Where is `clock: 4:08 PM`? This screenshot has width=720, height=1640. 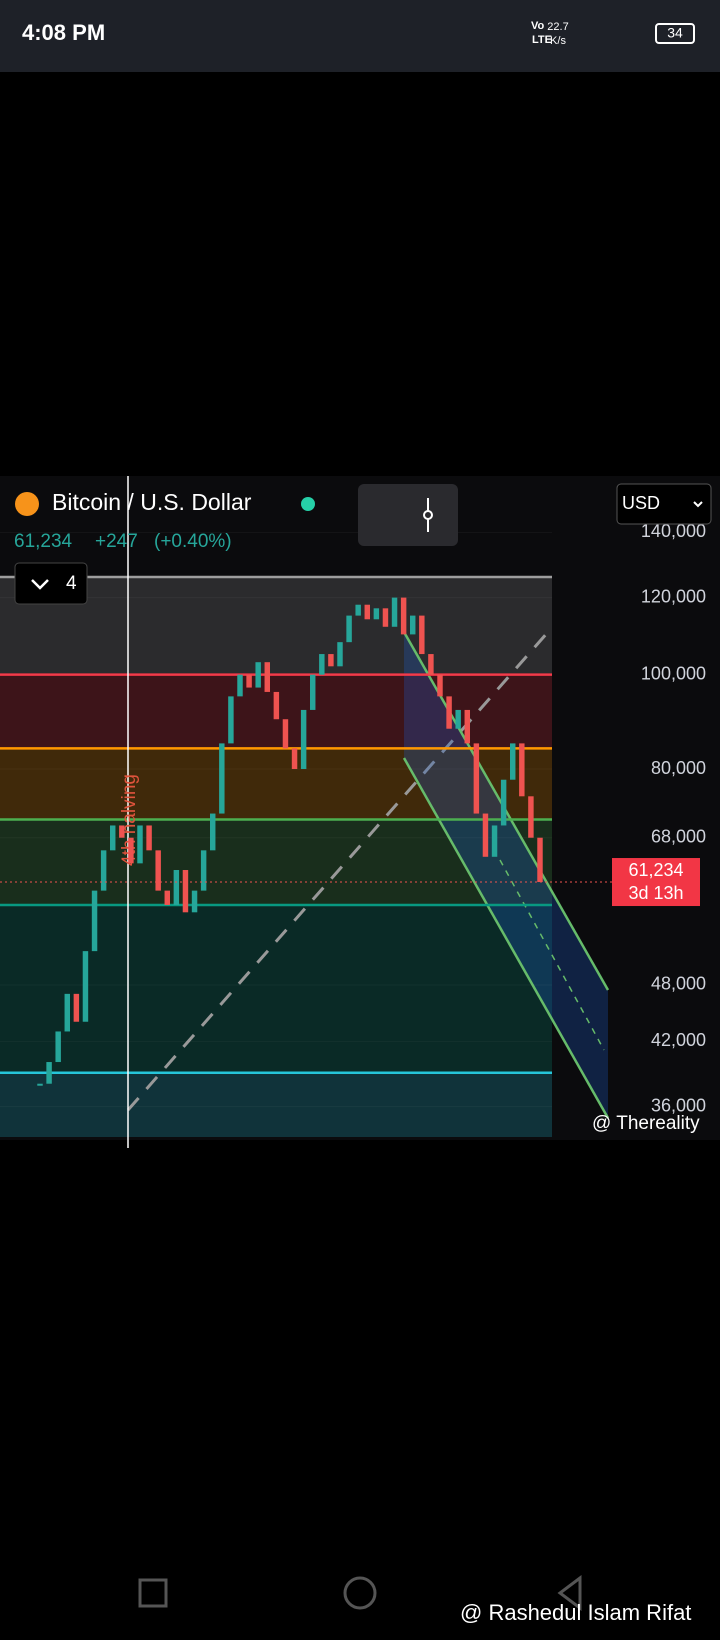 clock: 4:08 PM is located at coordinates (63, 32).